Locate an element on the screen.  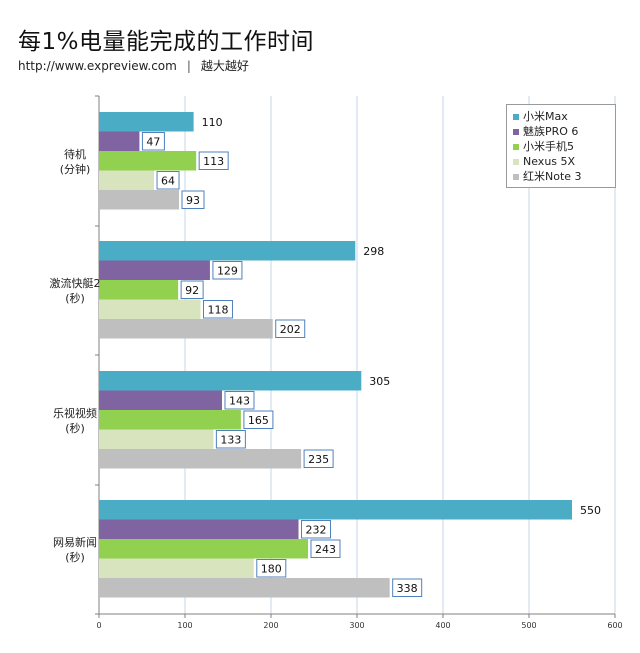
data-label: 129 is located at coordinates (227, 270).